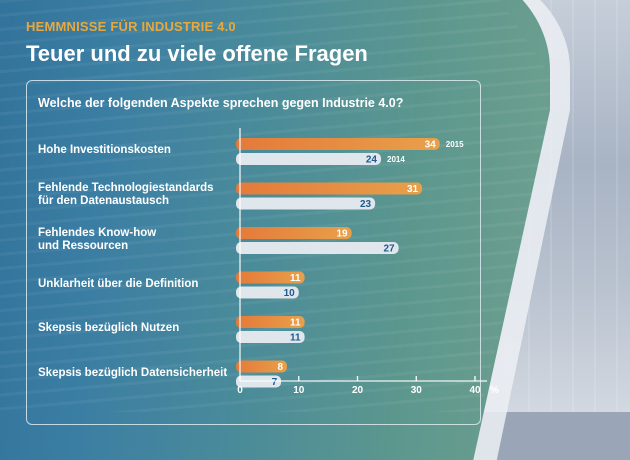  I want to click on category-label-line: Fehlende Technologiestandards, so click(126, 188).